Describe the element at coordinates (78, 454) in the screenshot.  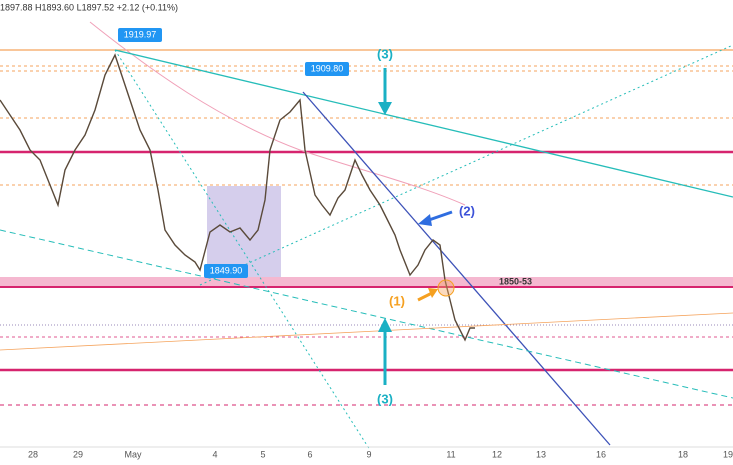
I see `x-tick-label: 29` at that location.